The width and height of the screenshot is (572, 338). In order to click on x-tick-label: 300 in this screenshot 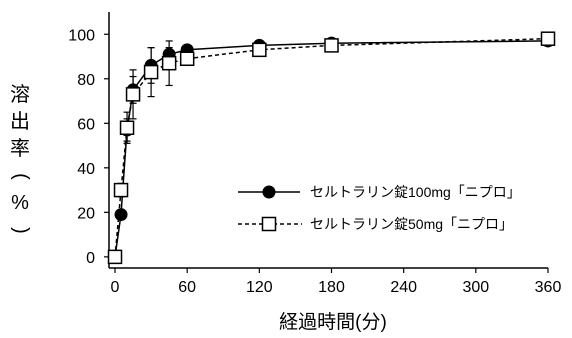, I will do `click(475, 287)`.